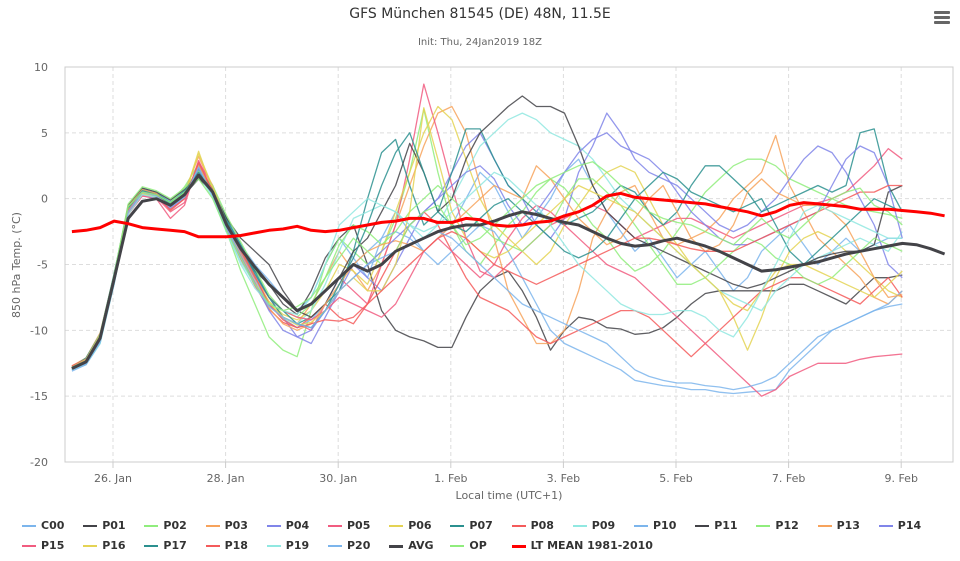 This screenshot has width=960, height=561. Describe the element at coordinates (478, 545) in the screenshot. I see `legend-label: OP` at that location.